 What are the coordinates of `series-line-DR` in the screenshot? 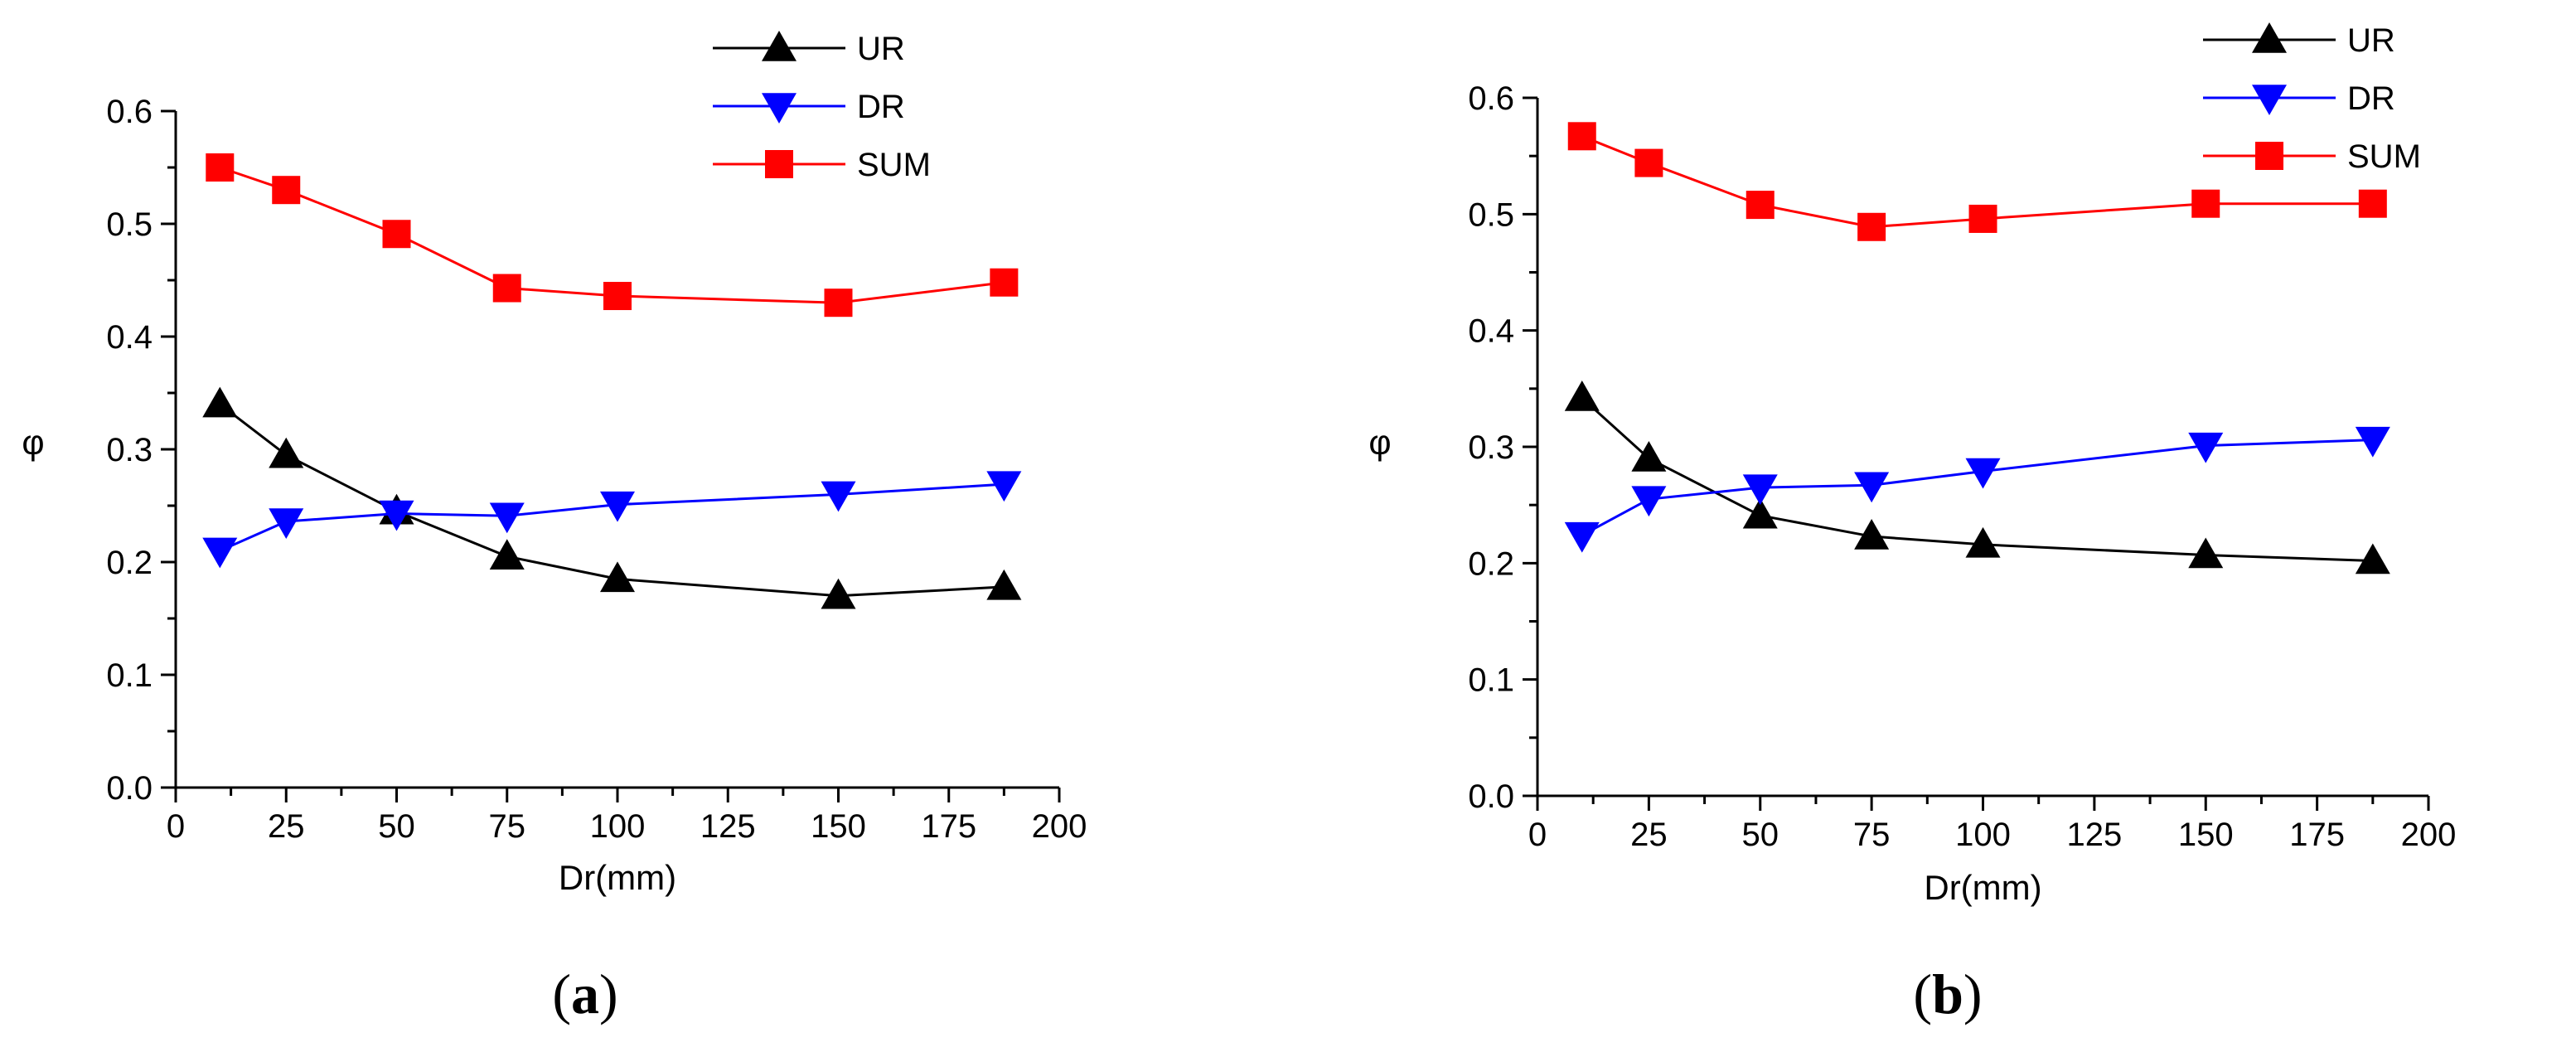 It's located at (1977, 487).